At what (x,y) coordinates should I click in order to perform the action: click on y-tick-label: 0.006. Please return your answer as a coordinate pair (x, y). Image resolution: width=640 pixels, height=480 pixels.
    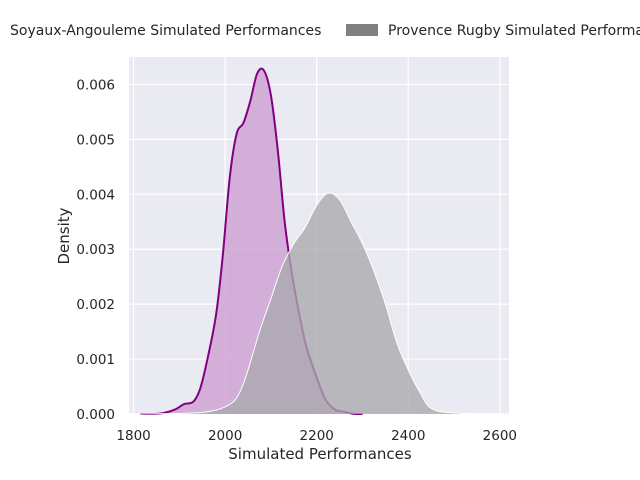
    Looking at the image, I should click on (95, 85).